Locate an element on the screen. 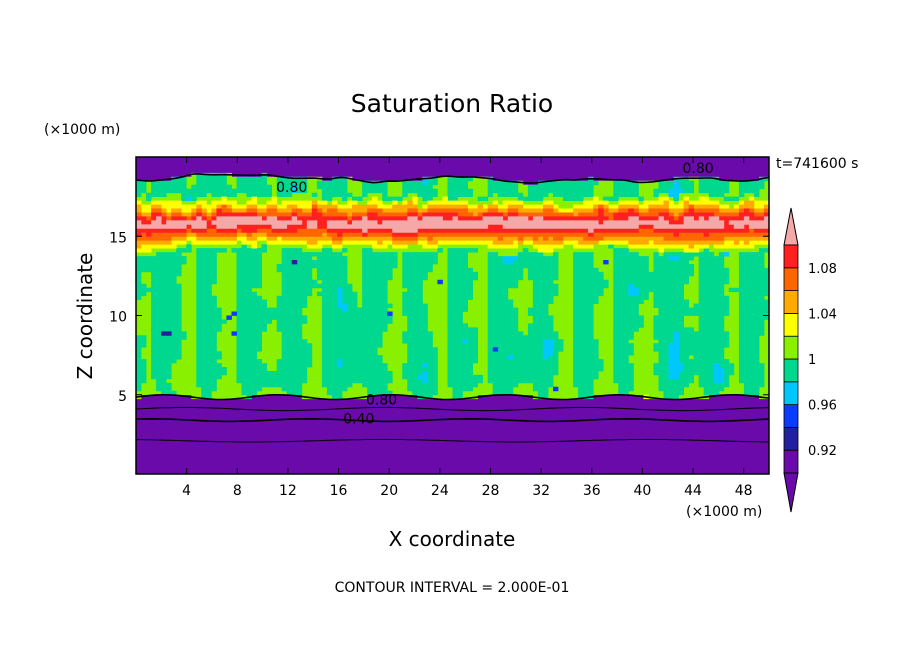 This screenshot has height=654, width=904. x-tick-label: 12 is located at coordinates (288, 491).